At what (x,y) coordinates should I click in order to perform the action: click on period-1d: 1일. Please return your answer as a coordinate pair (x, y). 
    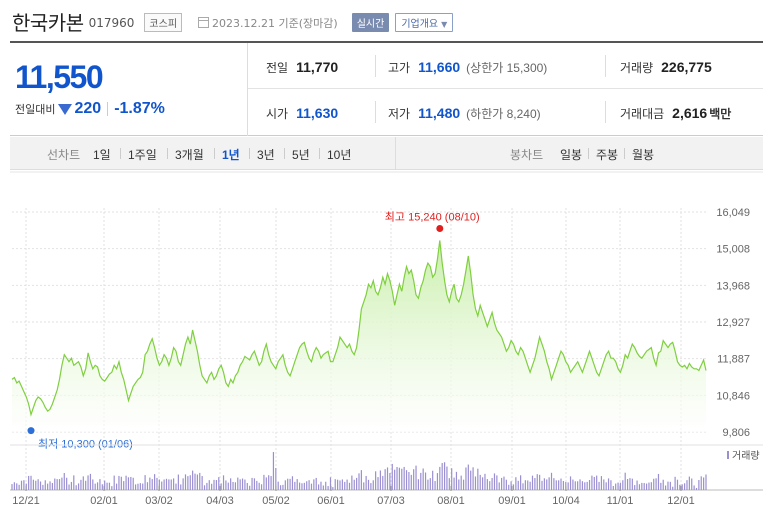
    Looking at the image, I should click on (102, 155).